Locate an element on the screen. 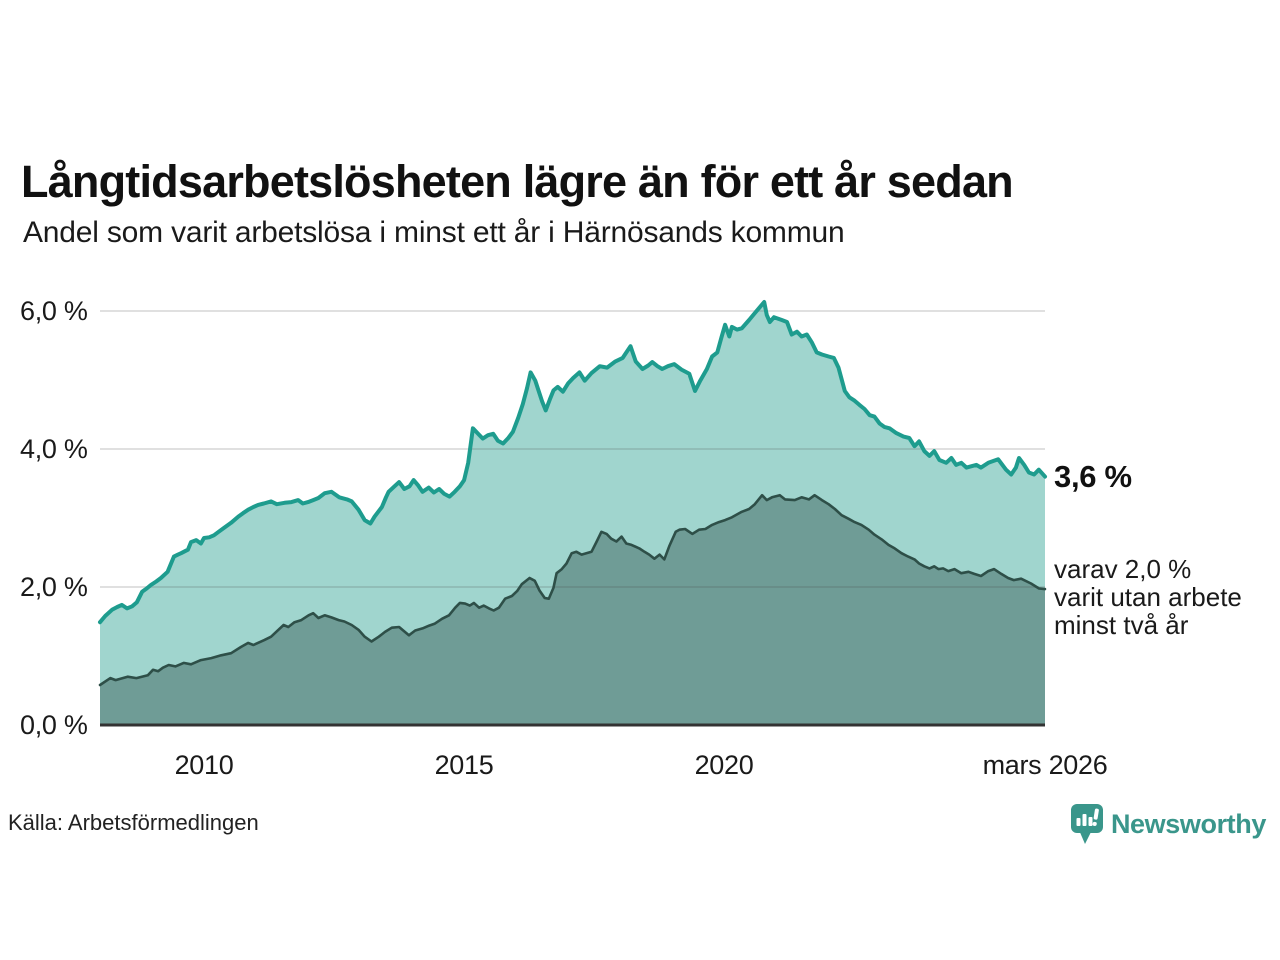 This screenshot has height=960, width=1280. x-tick-2015: 2015 is located at coordinates (464, 765).